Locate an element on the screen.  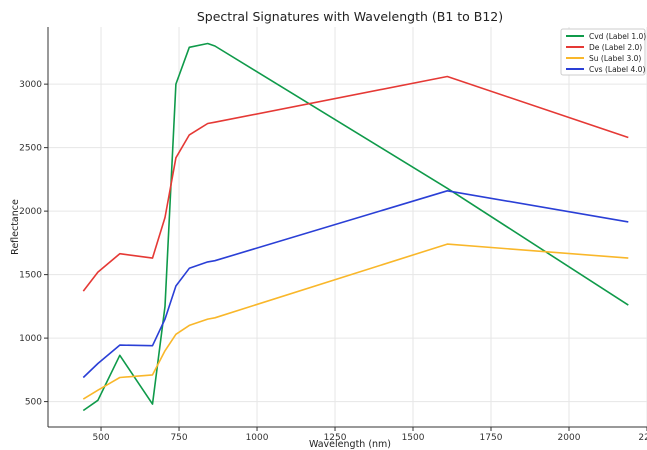
x-tick-label: 1500 is located at coordinates (413, 438).